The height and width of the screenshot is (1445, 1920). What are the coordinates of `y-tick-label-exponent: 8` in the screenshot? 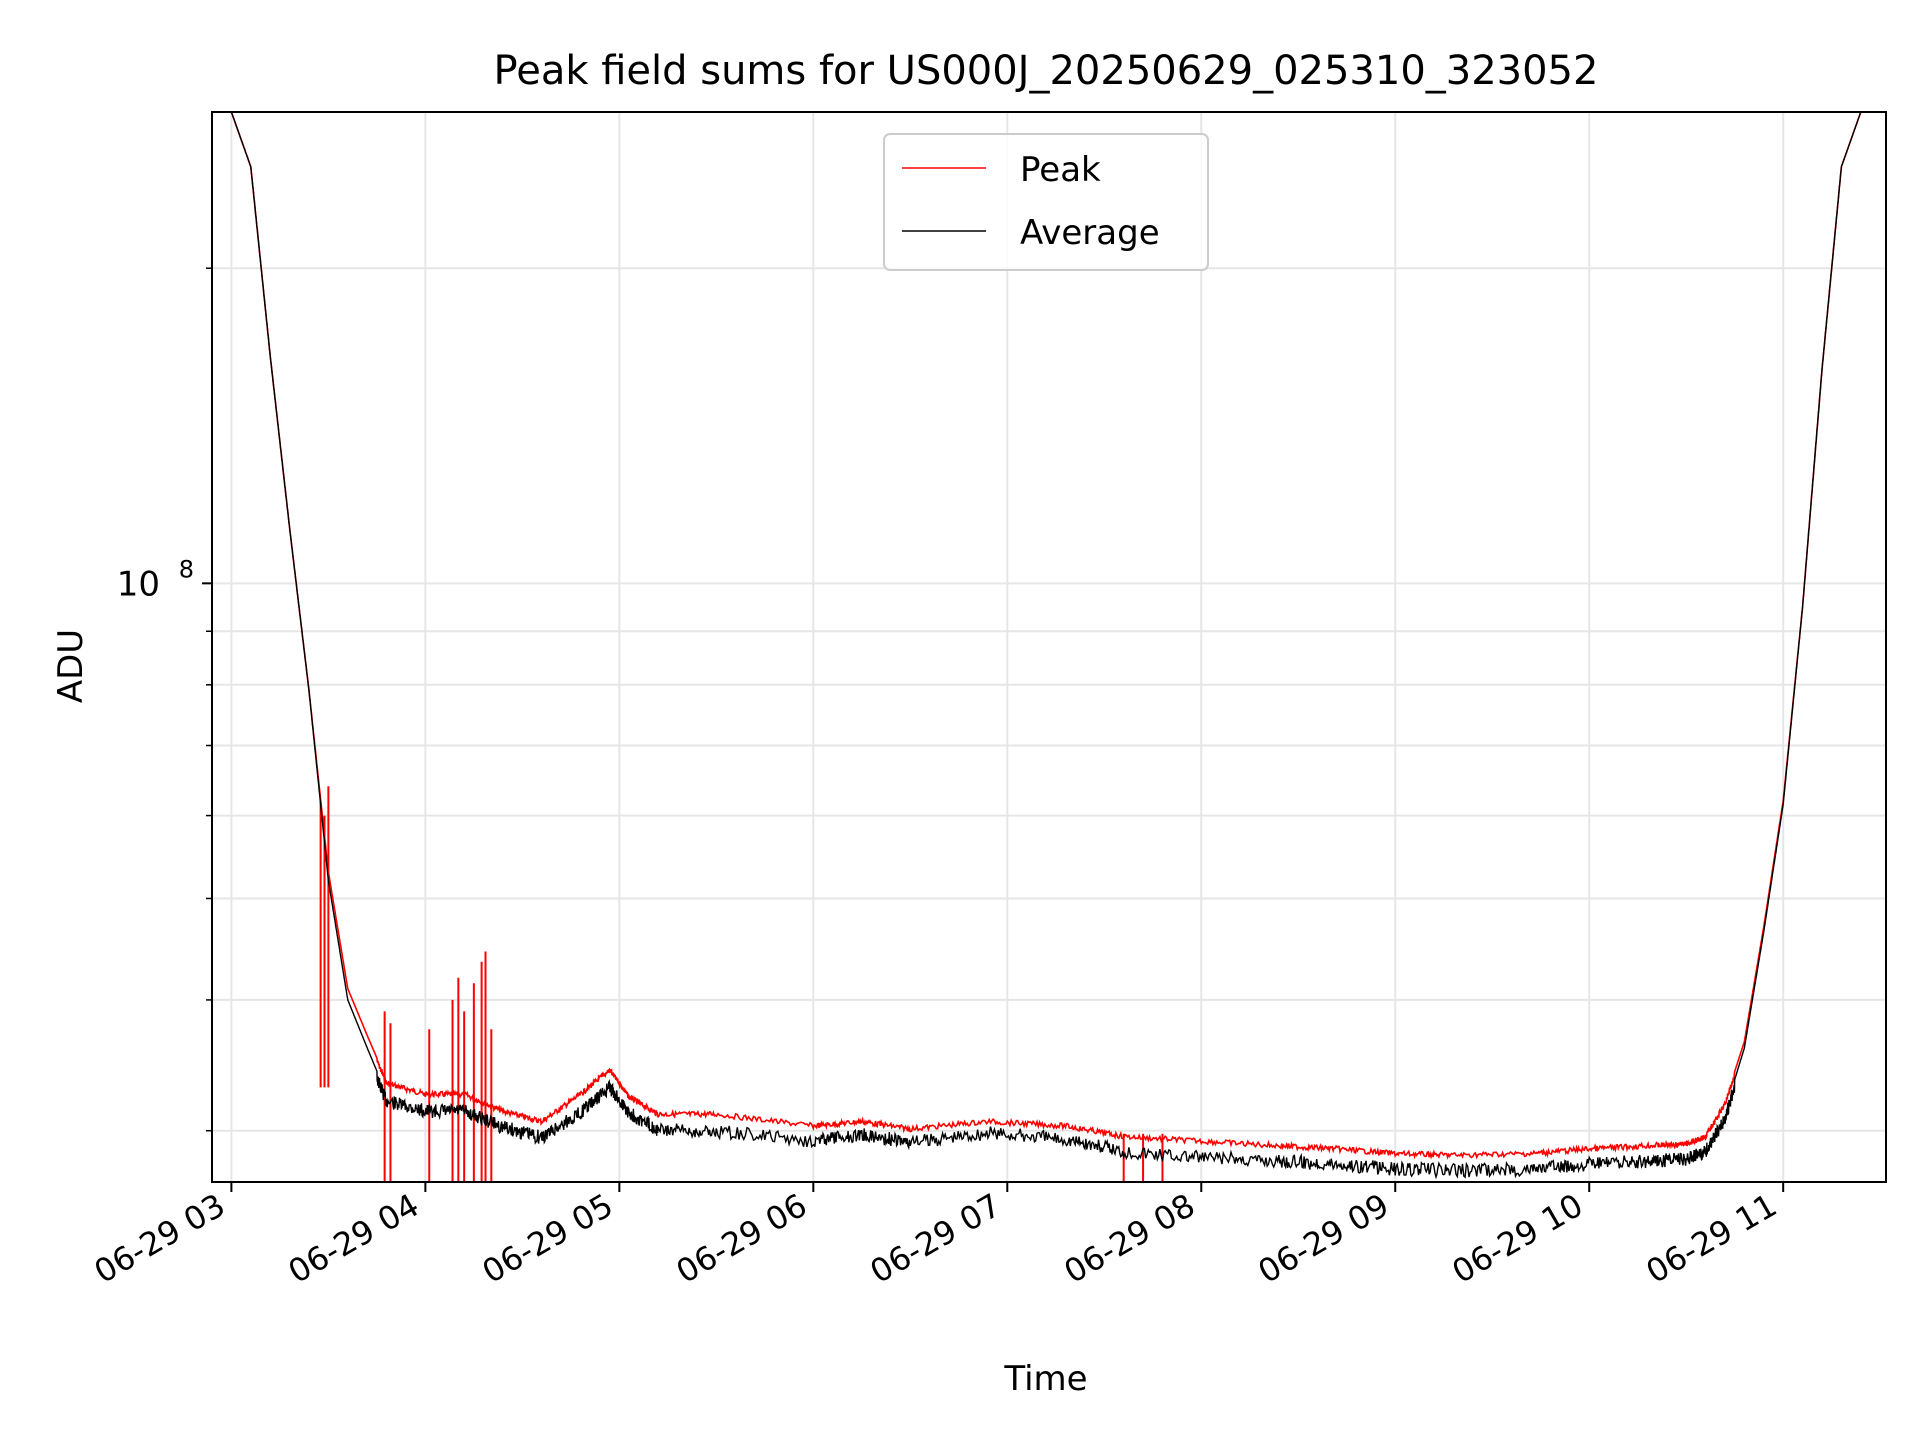 It's located at (186, 569).